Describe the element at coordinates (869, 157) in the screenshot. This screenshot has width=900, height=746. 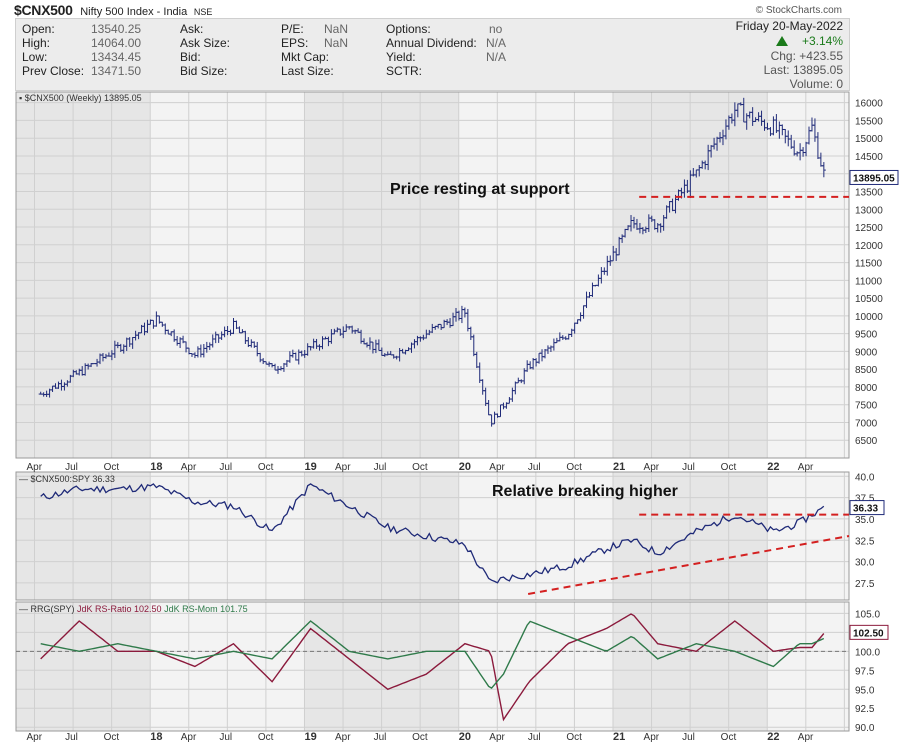
I see `y-tick-label: 14500` at that location.